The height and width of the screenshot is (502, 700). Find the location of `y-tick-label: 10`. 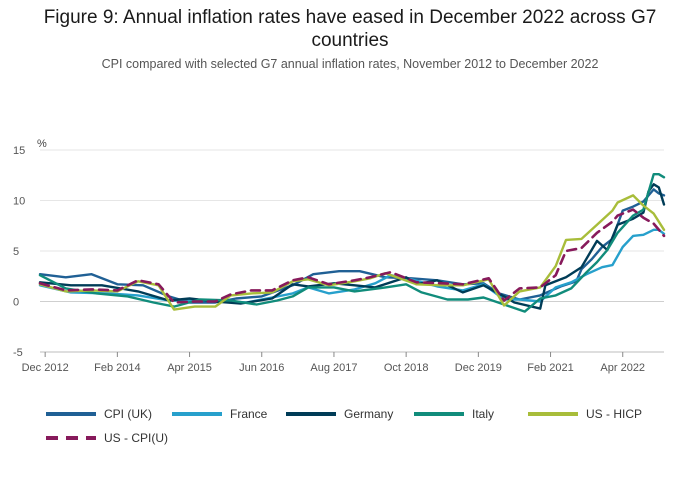

y-tick-label: 10 is located at coordinates (19, 202).